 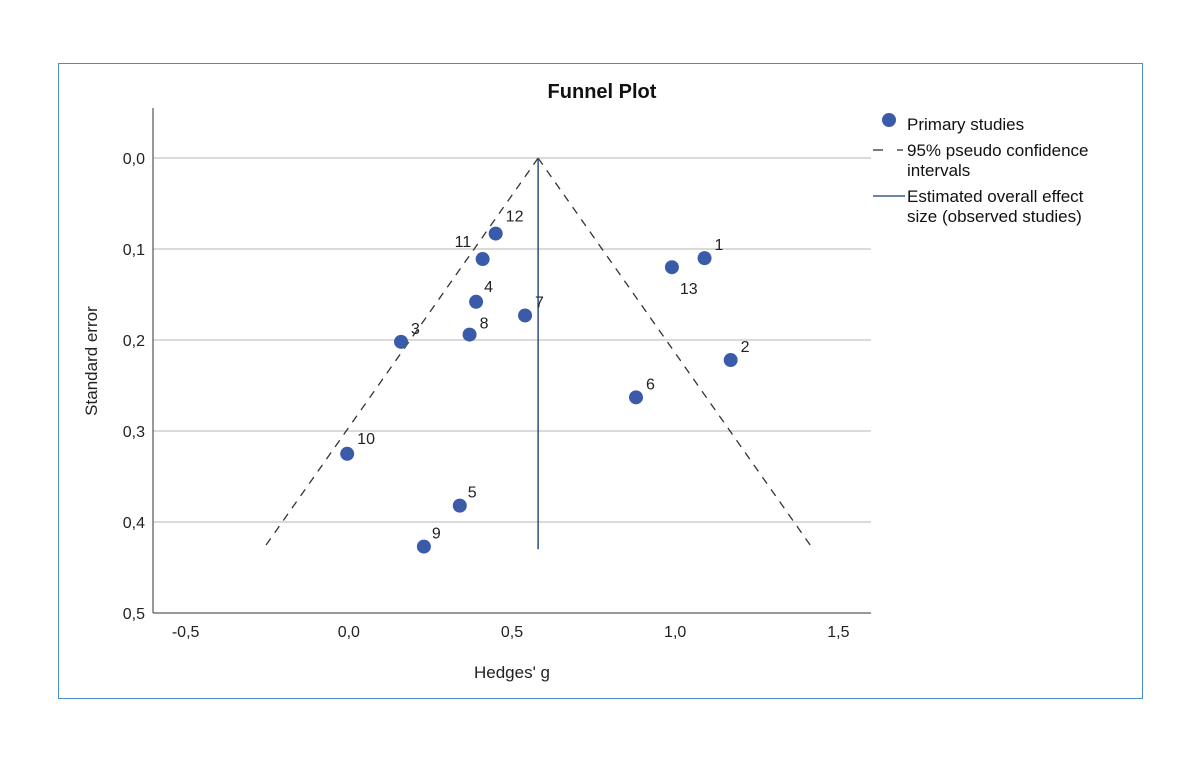 What do you see at coordinates (400, 353) in the screenshot?
I see `ci-left-boundary` at bounding box center [400, 353].